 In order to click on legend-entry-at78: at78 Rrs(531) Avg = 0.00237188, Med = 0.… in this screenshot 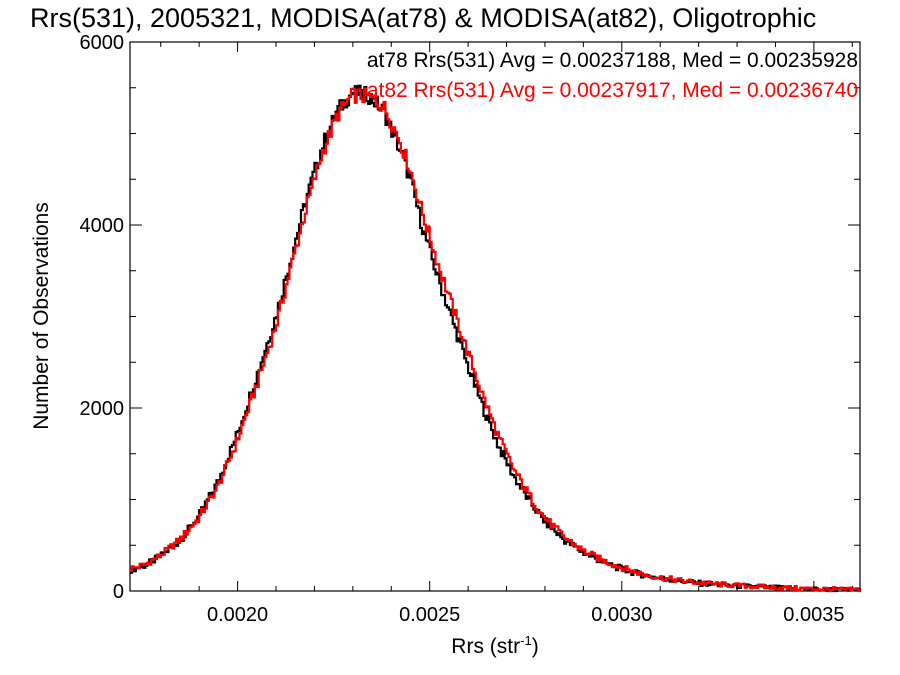, I will do `click(612, 60)`.